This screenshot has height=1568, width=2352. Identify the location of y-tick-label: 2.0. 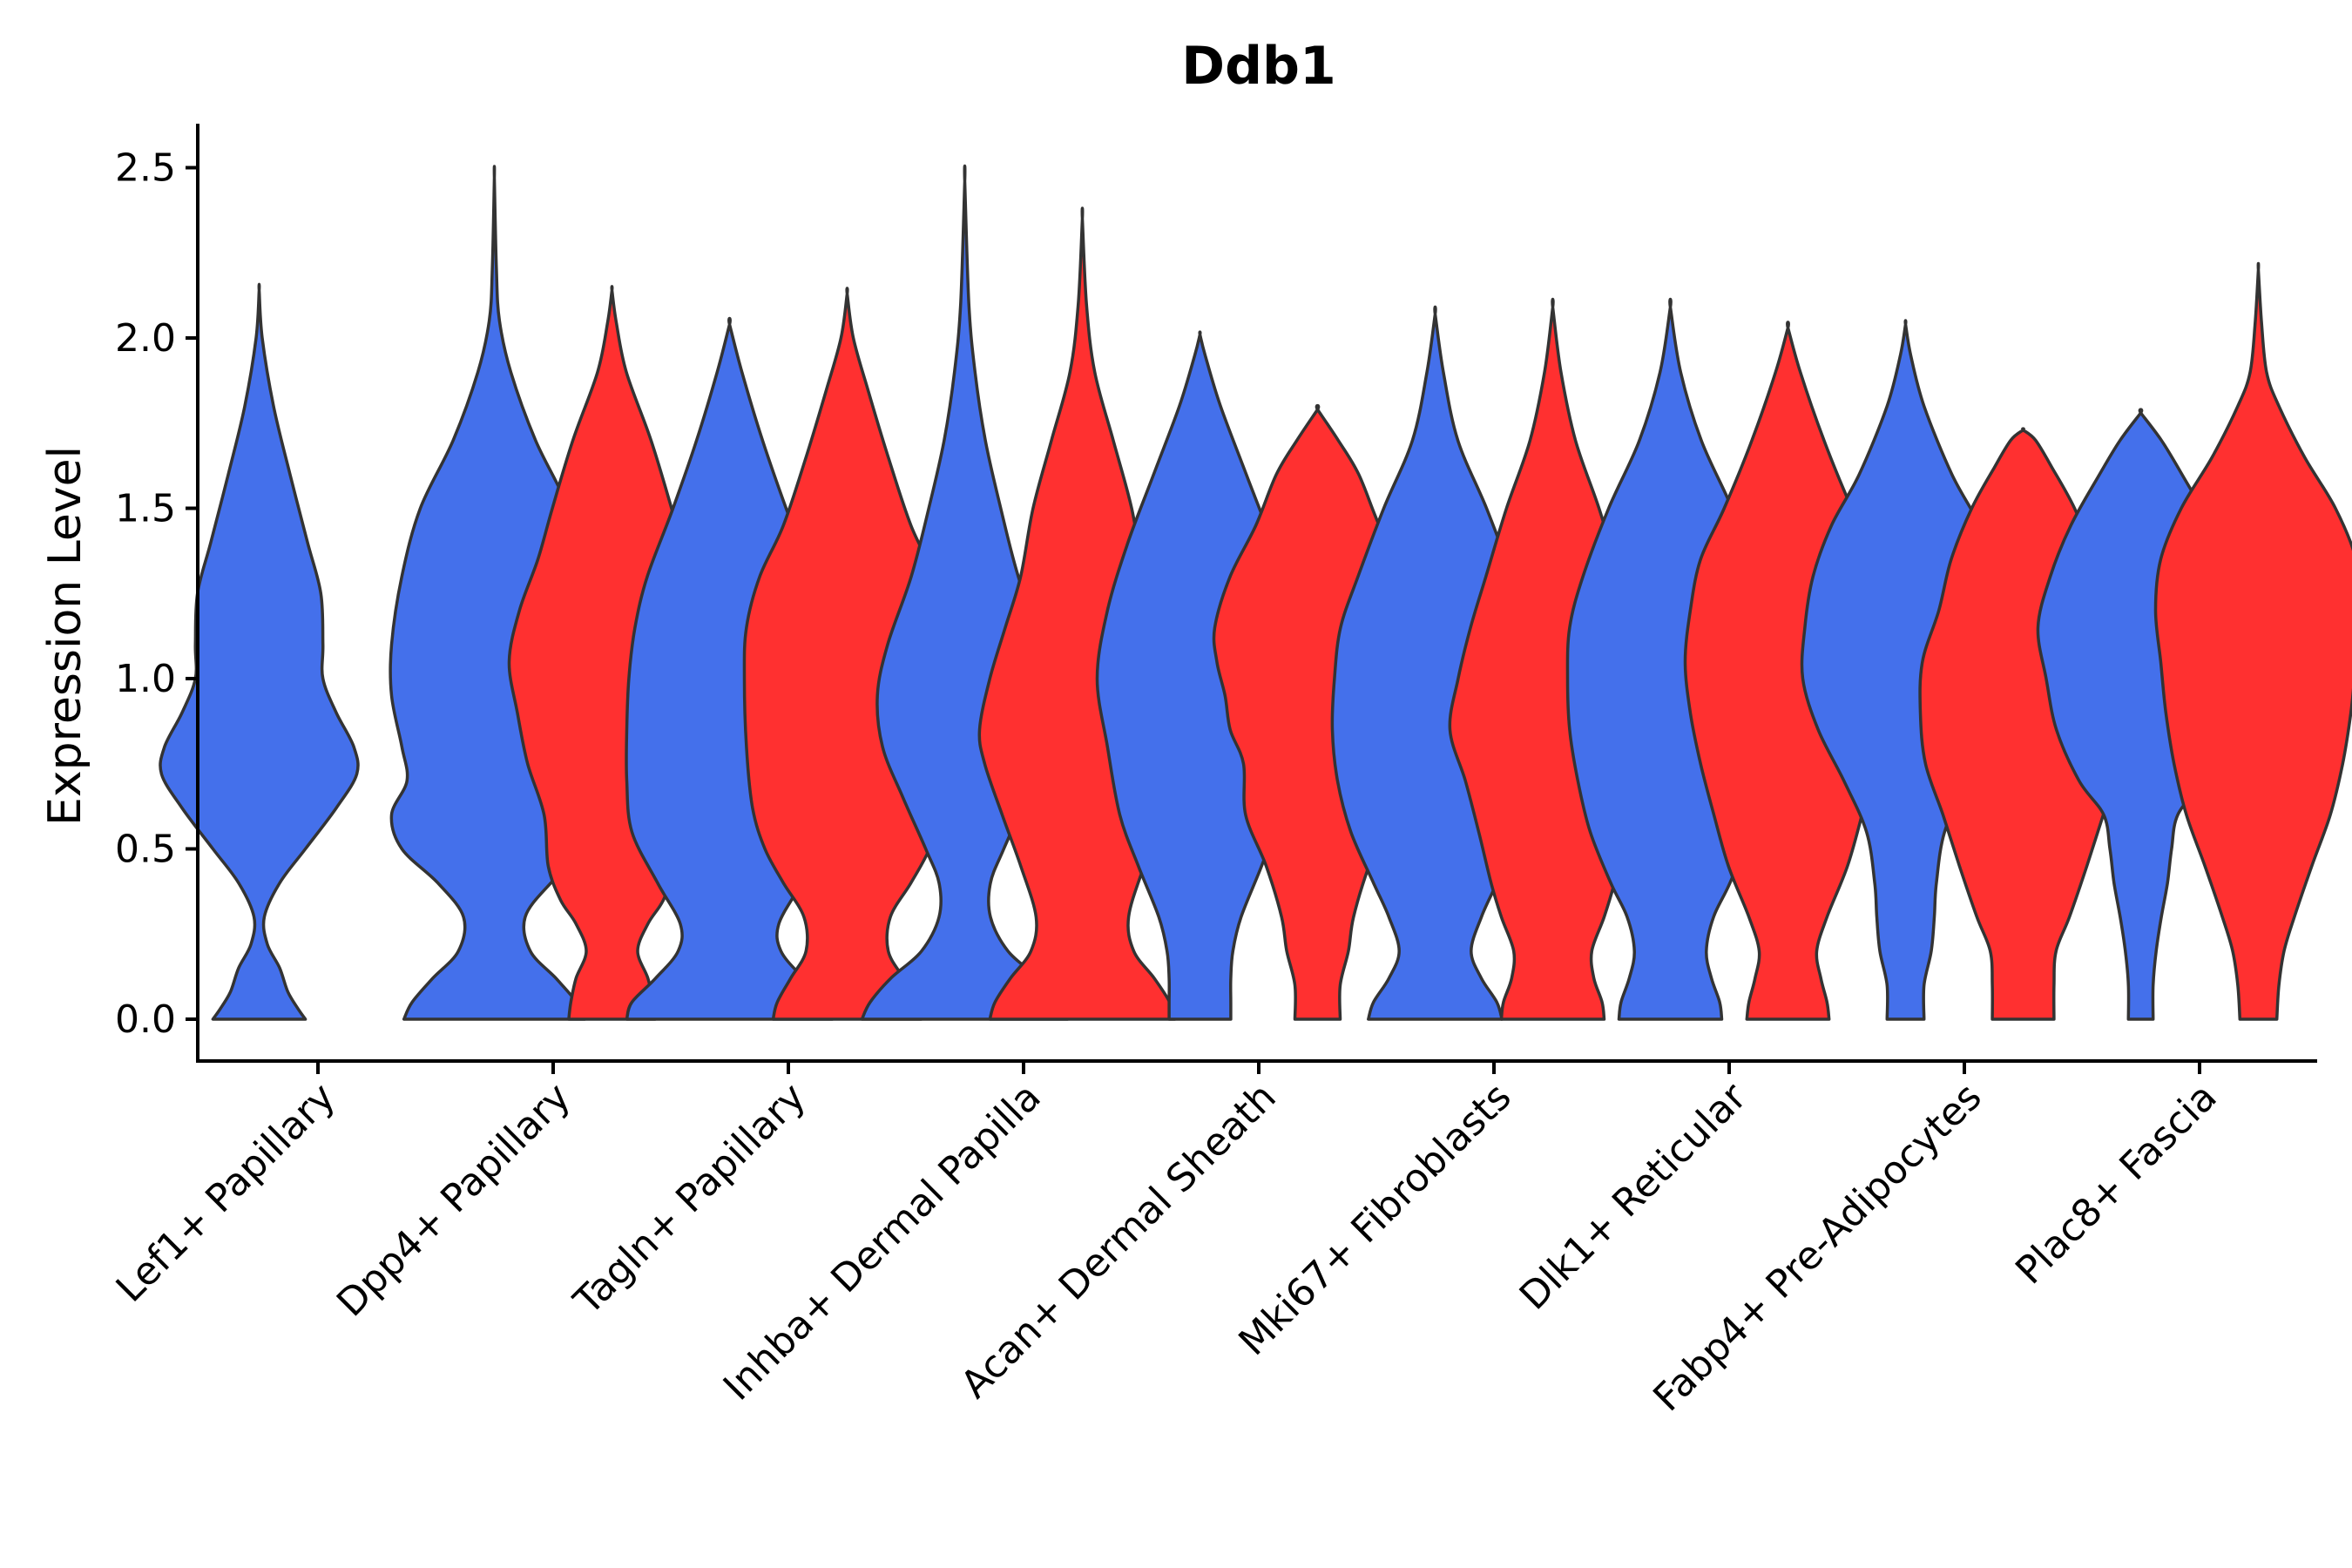
(145, 338).